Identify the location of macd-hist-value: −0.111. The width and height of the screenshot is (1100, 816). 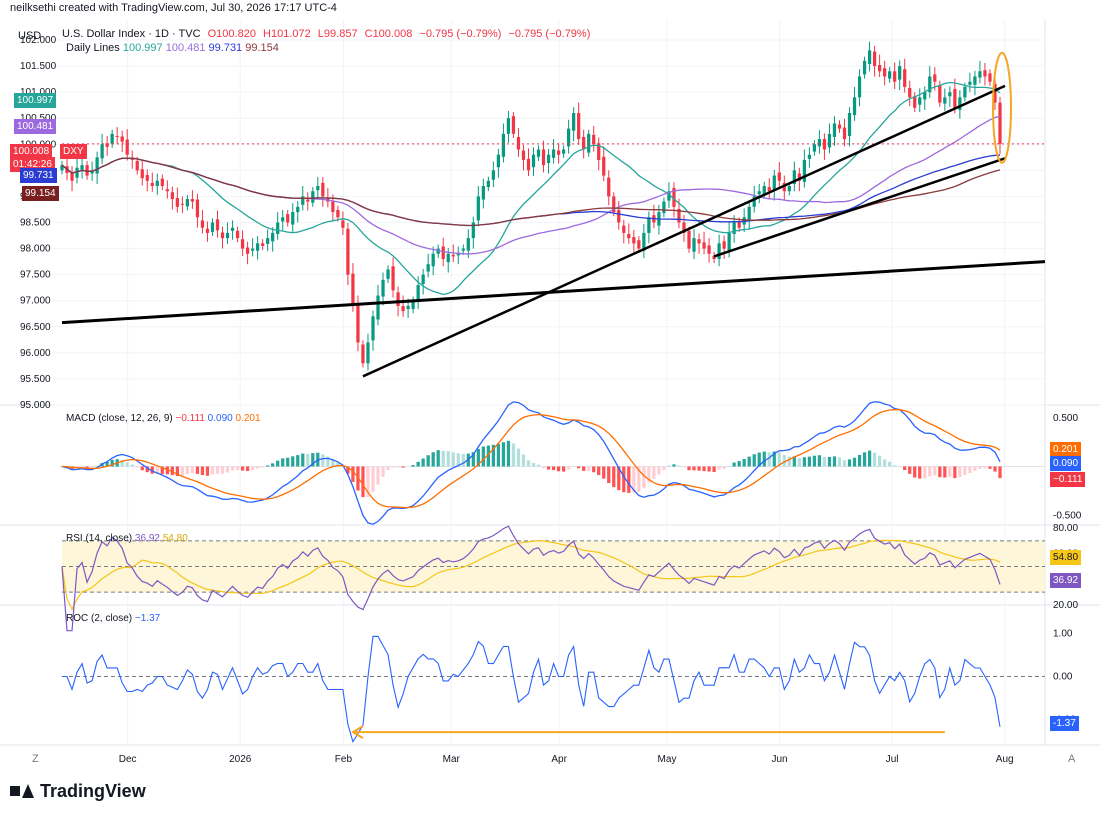
(190, 418).